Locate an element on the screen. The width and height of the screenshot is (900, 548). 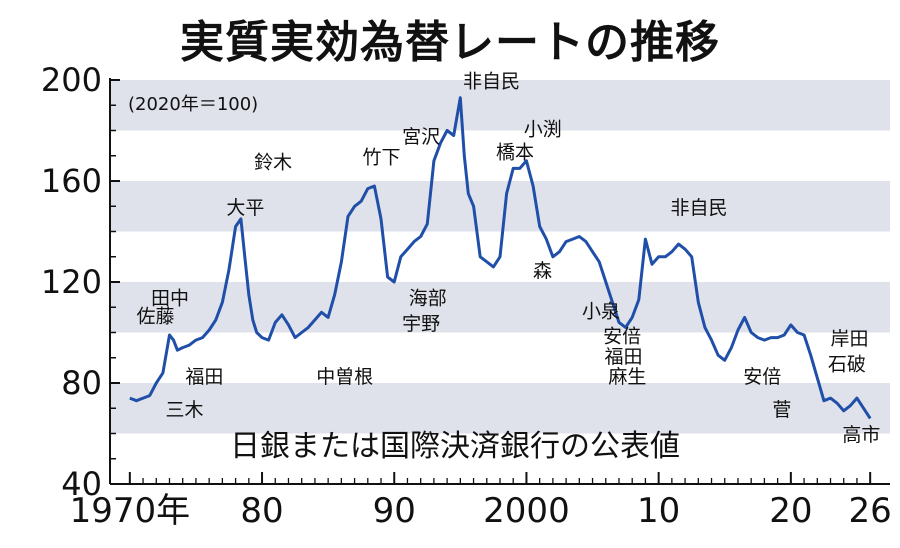
y-tick-label: 120 is located at coordinates (71, 282).